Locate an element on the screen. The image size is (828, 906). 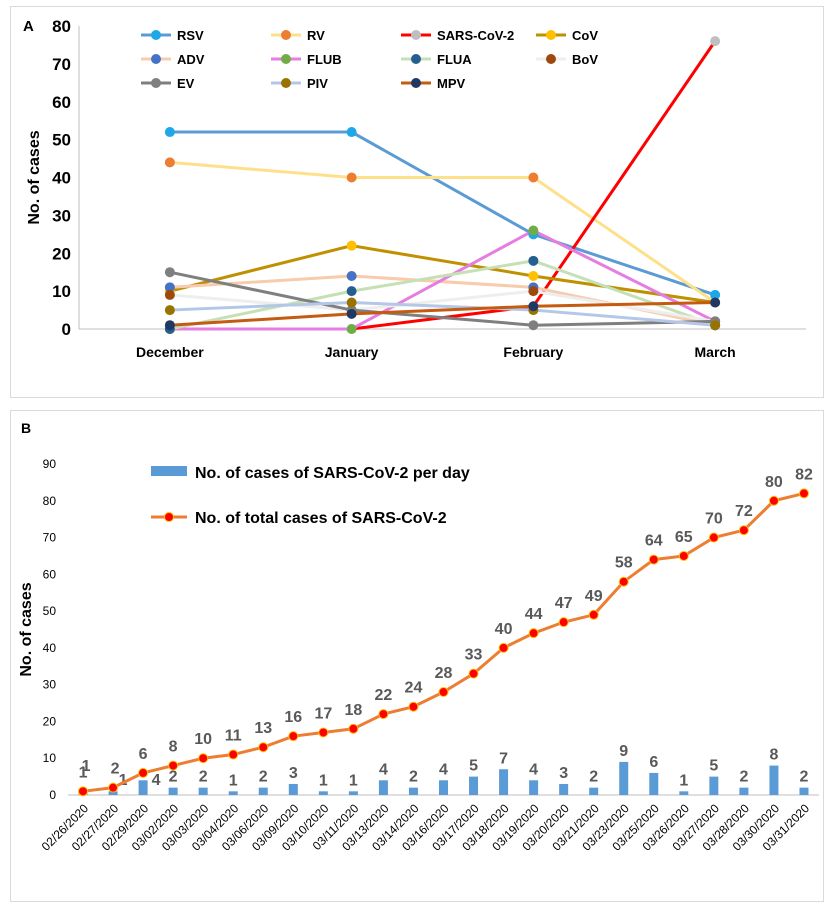
line-data-label: 1 is located at coordinates (83, 772).